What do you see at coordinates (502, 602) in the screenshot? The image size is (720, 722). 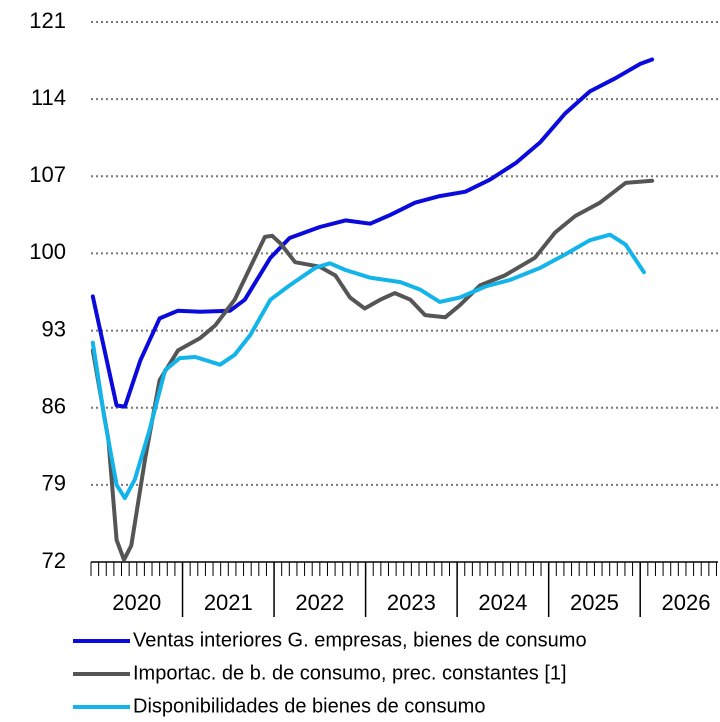 I see `x-tick-label: 2024` at bounding box center [502, 602].